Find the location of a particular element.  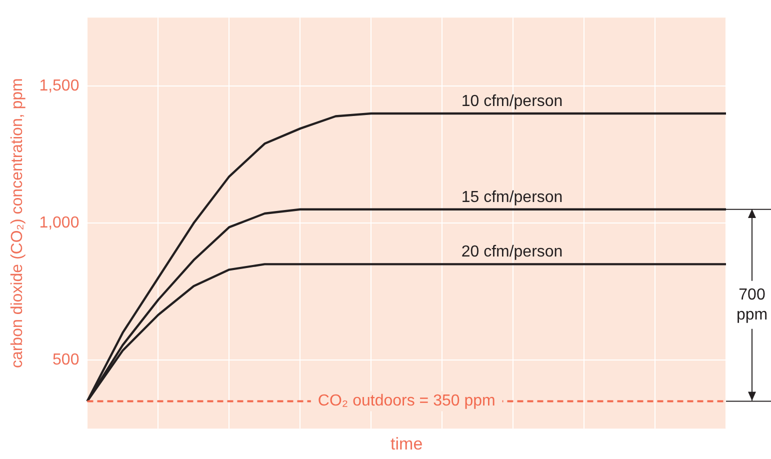

y-tick-label: 1,000 is located at coordinates (59, 223).